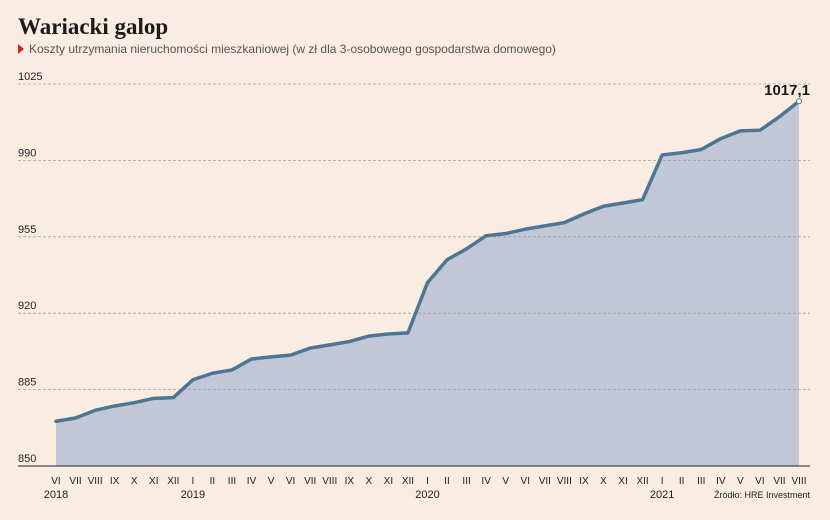  I want to click on y-tick-label: 885, so click(27, 383).